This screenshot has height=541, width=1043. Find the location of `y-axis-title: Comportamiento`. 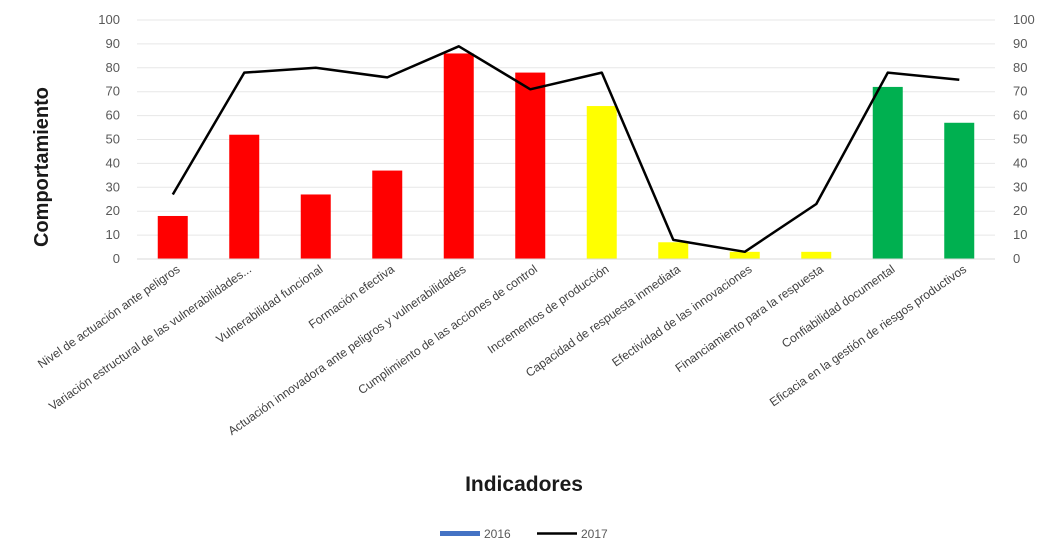

y-axis-title: Comportamiento is located at coordinates (42, 167).